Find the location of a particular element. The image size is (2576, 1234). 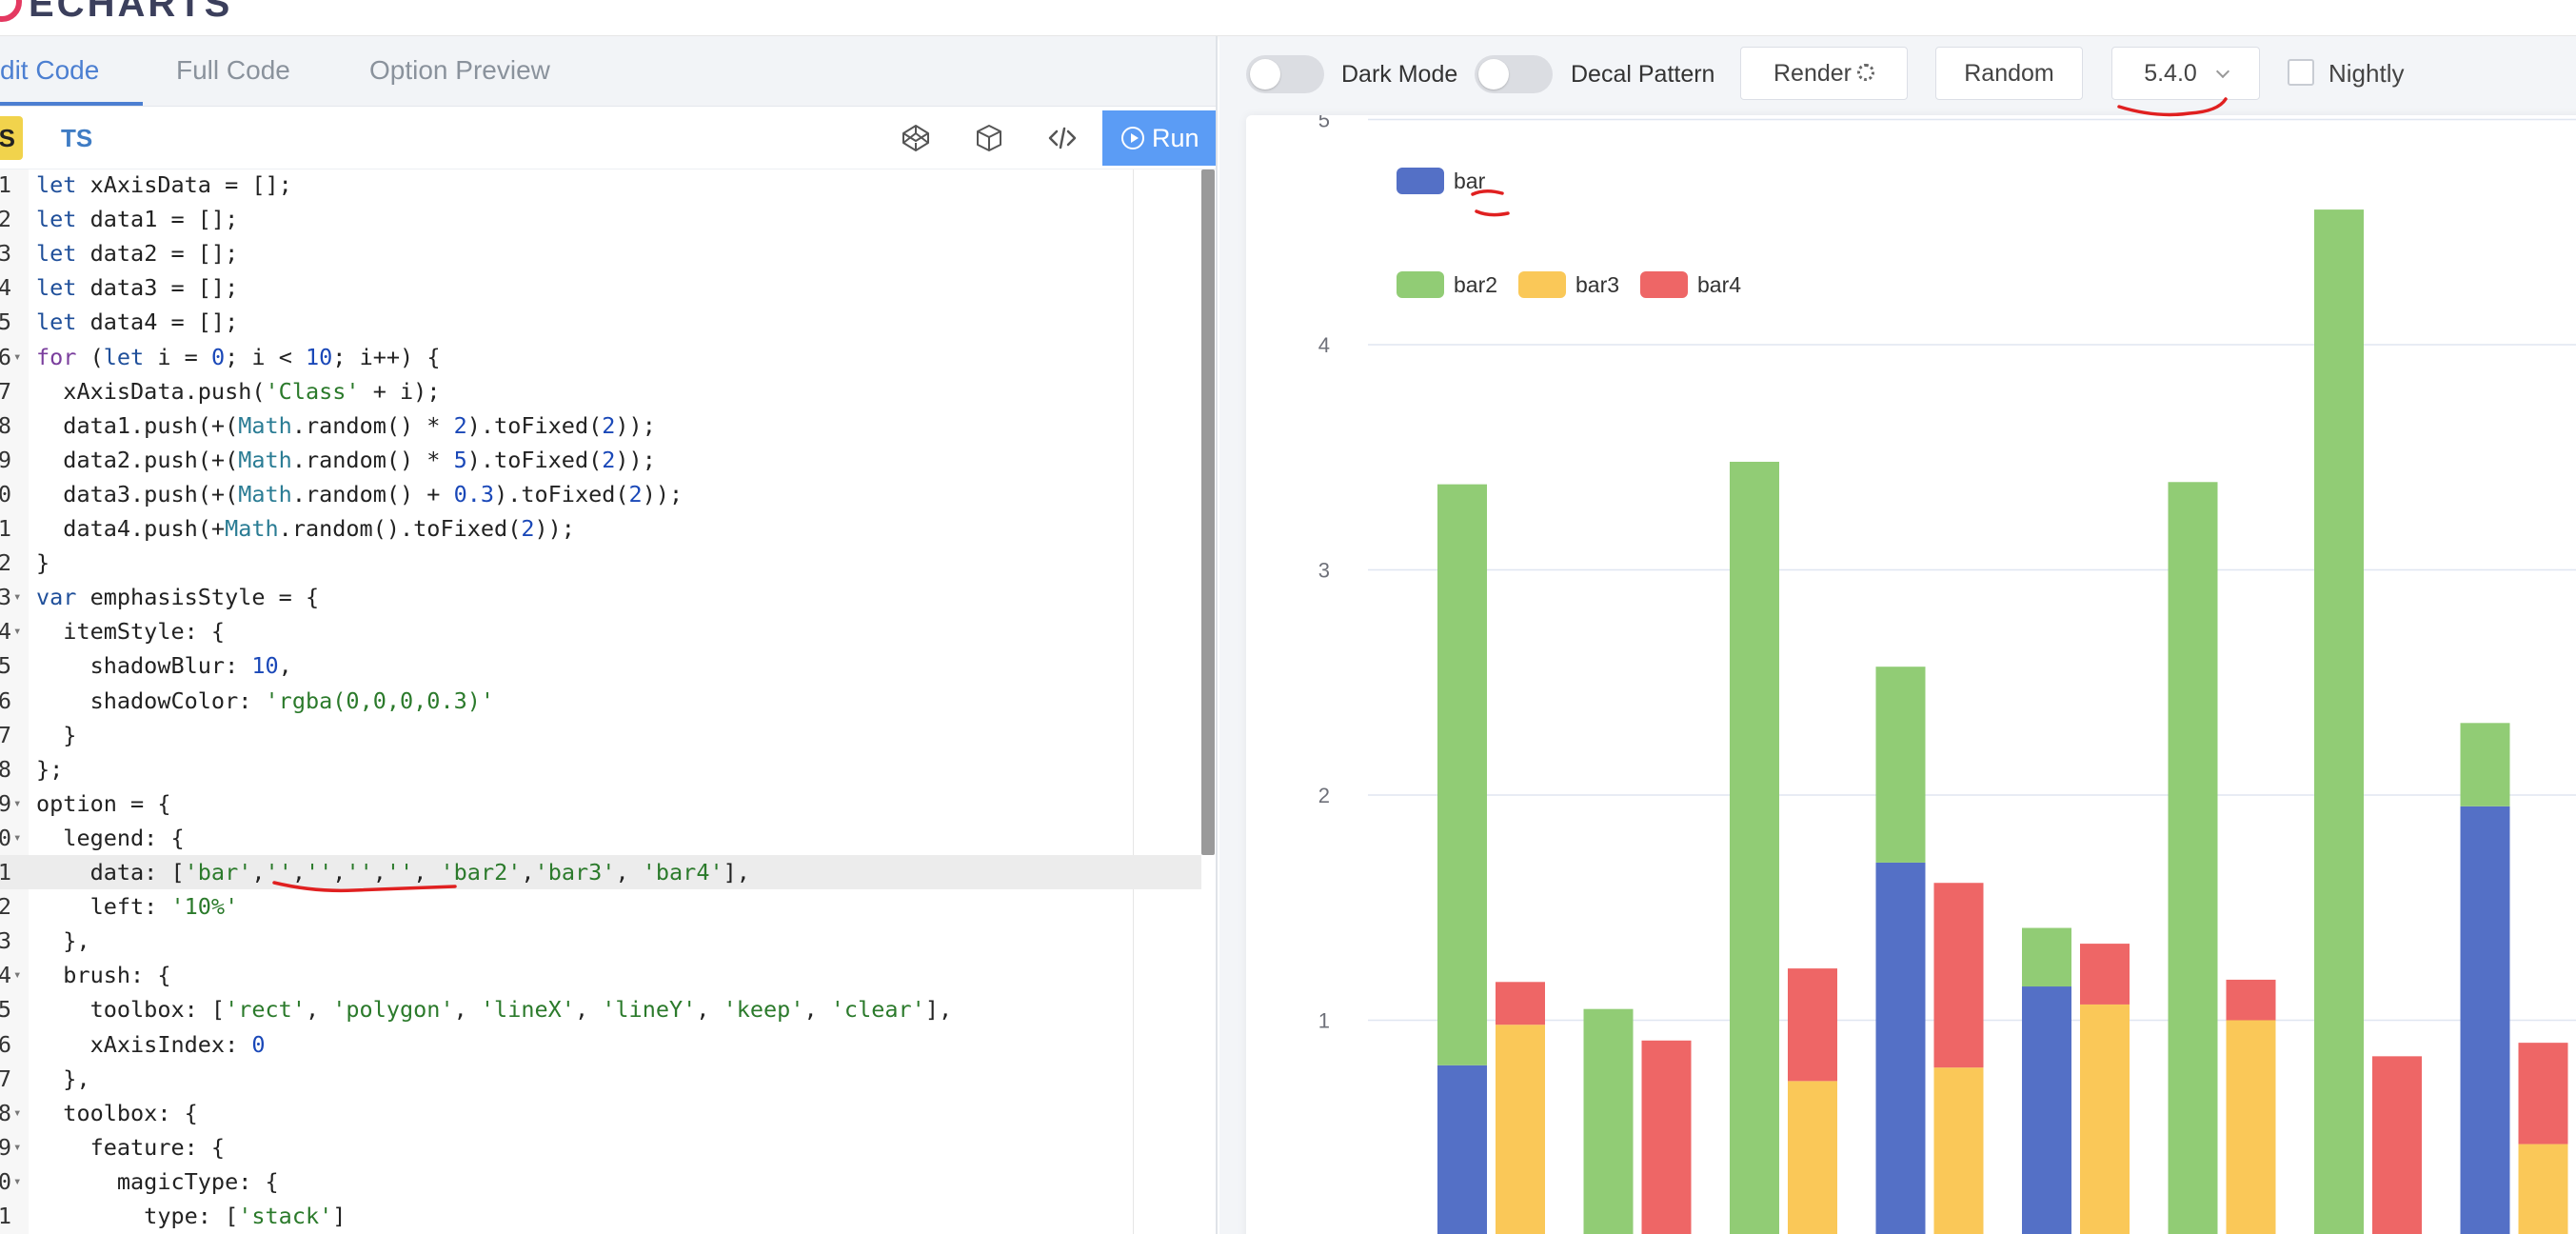

tab-edit-code: dit Code is located at coordinates (50, 70).